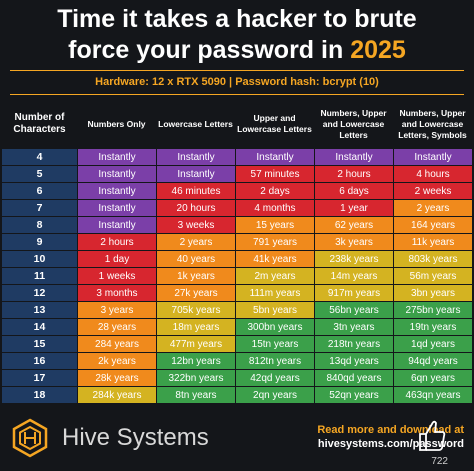  Describe the element at coordinates (274, 361) in the screenshot. I see `time-cell: 812tn years` at that location.